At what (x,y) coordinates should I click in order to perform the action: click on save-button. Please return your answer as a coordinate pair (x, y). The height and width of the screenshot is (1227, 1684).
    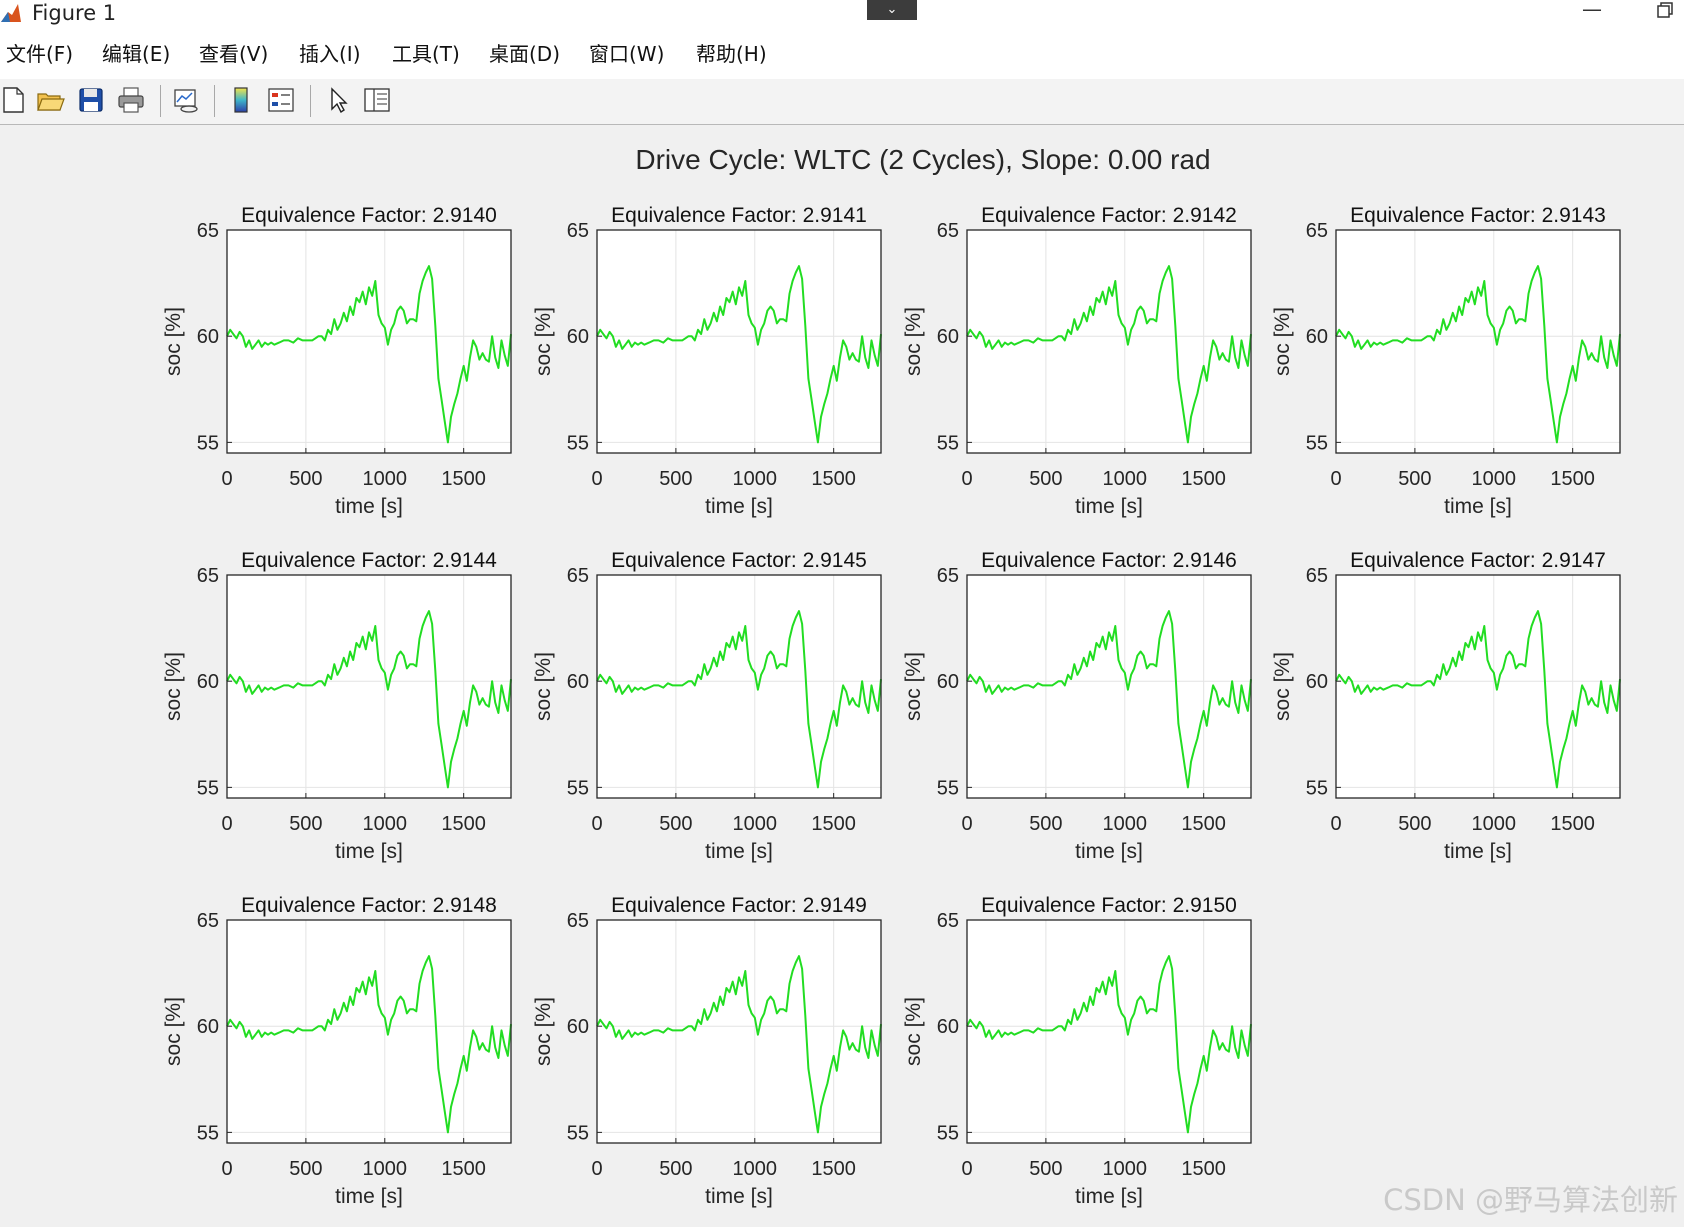
    Looking at the image, I should click on (91, 100).